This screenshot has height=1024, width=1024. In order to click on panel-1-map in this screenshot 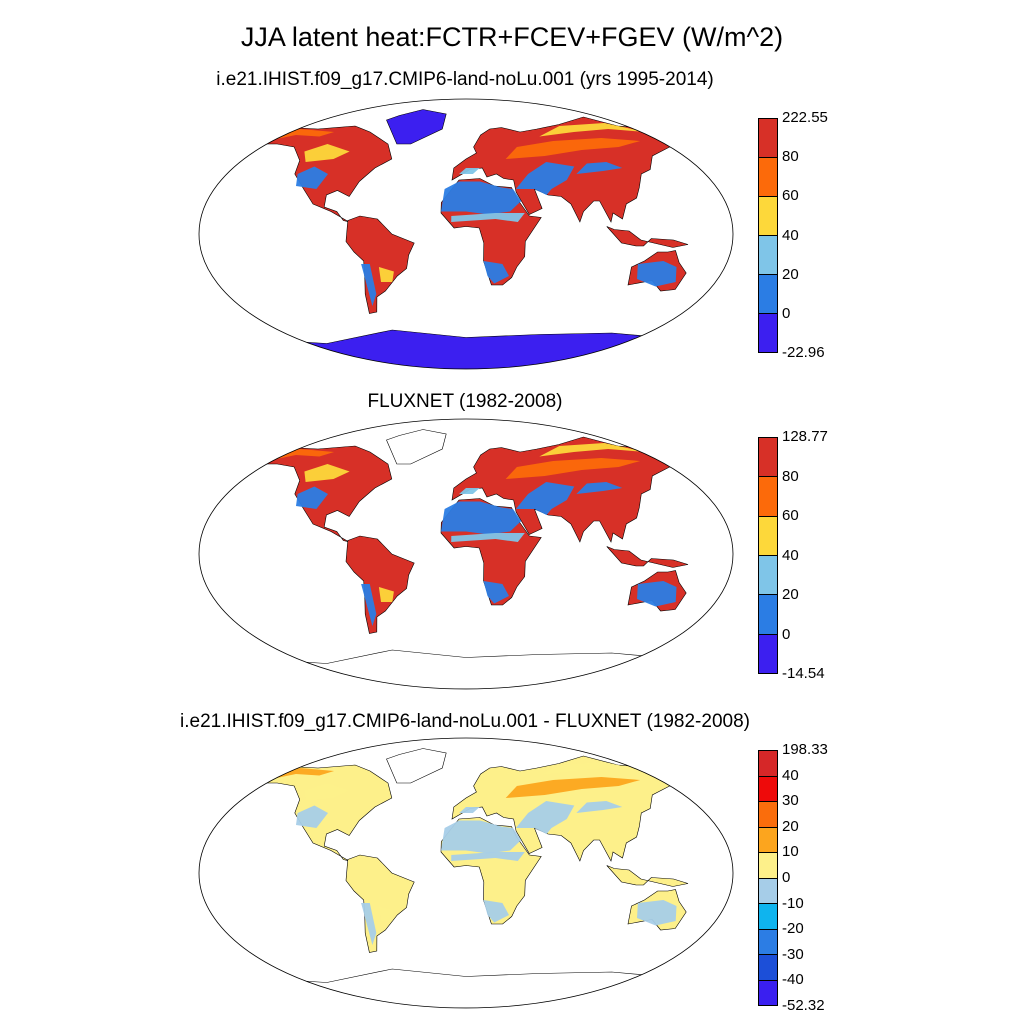, I will do `click(466, 234)`.